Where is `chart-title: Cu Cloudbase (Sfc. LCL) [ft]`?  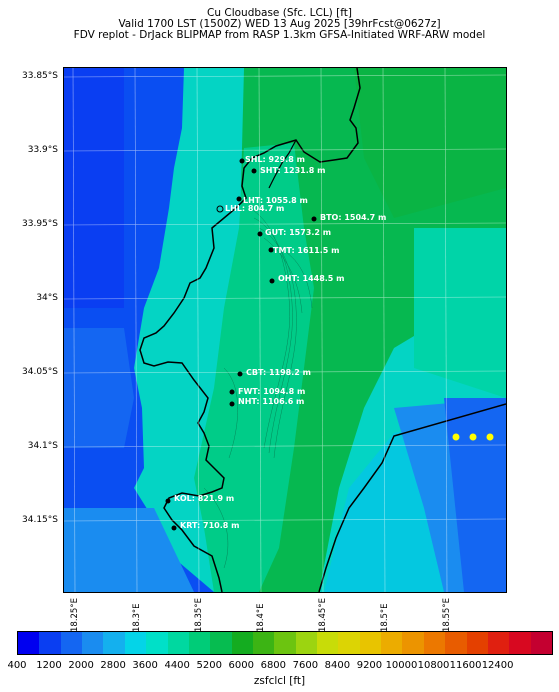
chart-title: Cu Cloudbase (Sfc. LCL) [ft] is located at coordinates (279, 13).